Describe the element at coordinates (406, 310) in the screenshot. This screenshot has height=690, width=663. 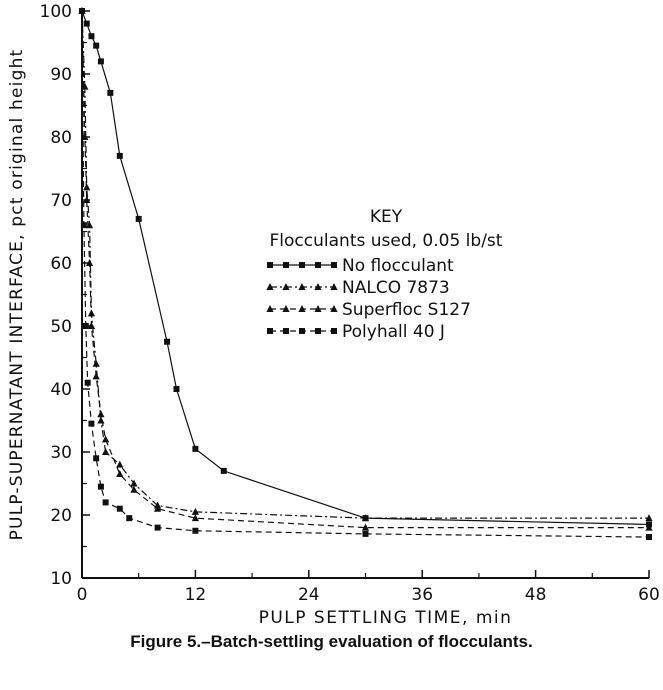
I see `legend-label: Superfloc S127` at that location.